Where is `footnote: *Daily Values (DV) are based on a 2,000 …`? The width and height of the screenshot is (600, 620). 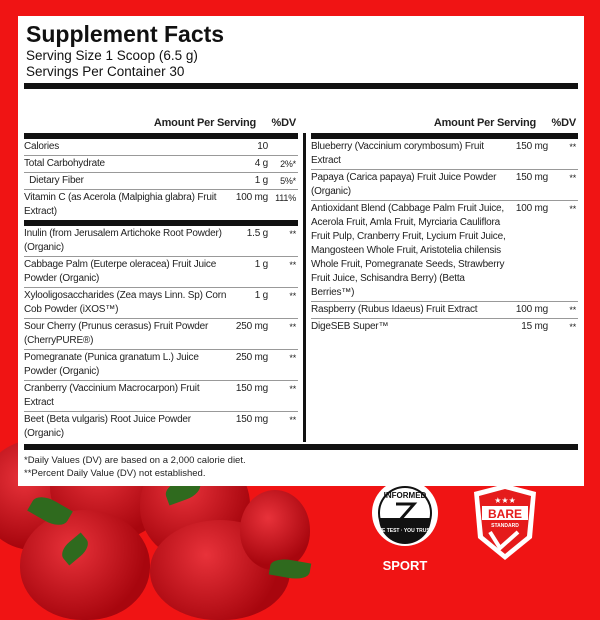
footnote: *Daily Values (DV) are based on a 2,000 … is located at coordinates (135, 460).